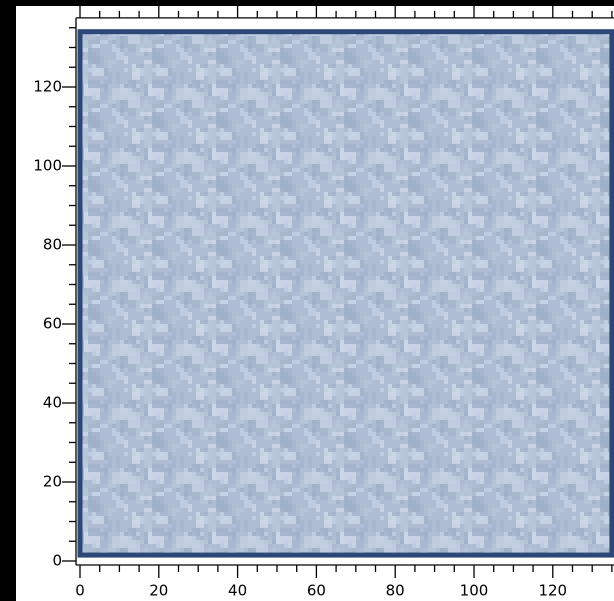  What do you see at coordinates (52, 403) in the screenshot?
I see `y-tick-label: 40` at bounding box center [52, 403].